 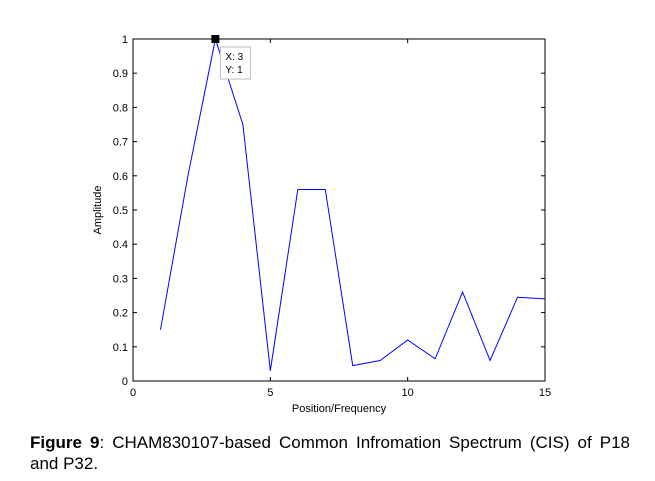 What do you see at coordinates (408, 393) in the screenshot?
I see `x-tick-label: 10` at bounding box center [408, 393].